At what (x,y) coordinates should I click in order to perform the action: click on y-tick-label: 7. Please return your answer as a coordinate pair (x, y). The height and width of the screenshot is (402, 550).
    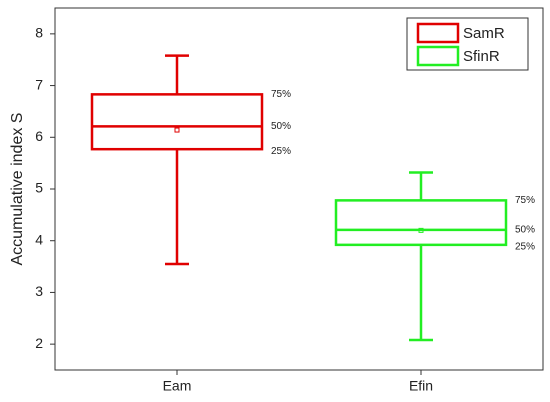
    Looking at the image, I should click on (39, 84).